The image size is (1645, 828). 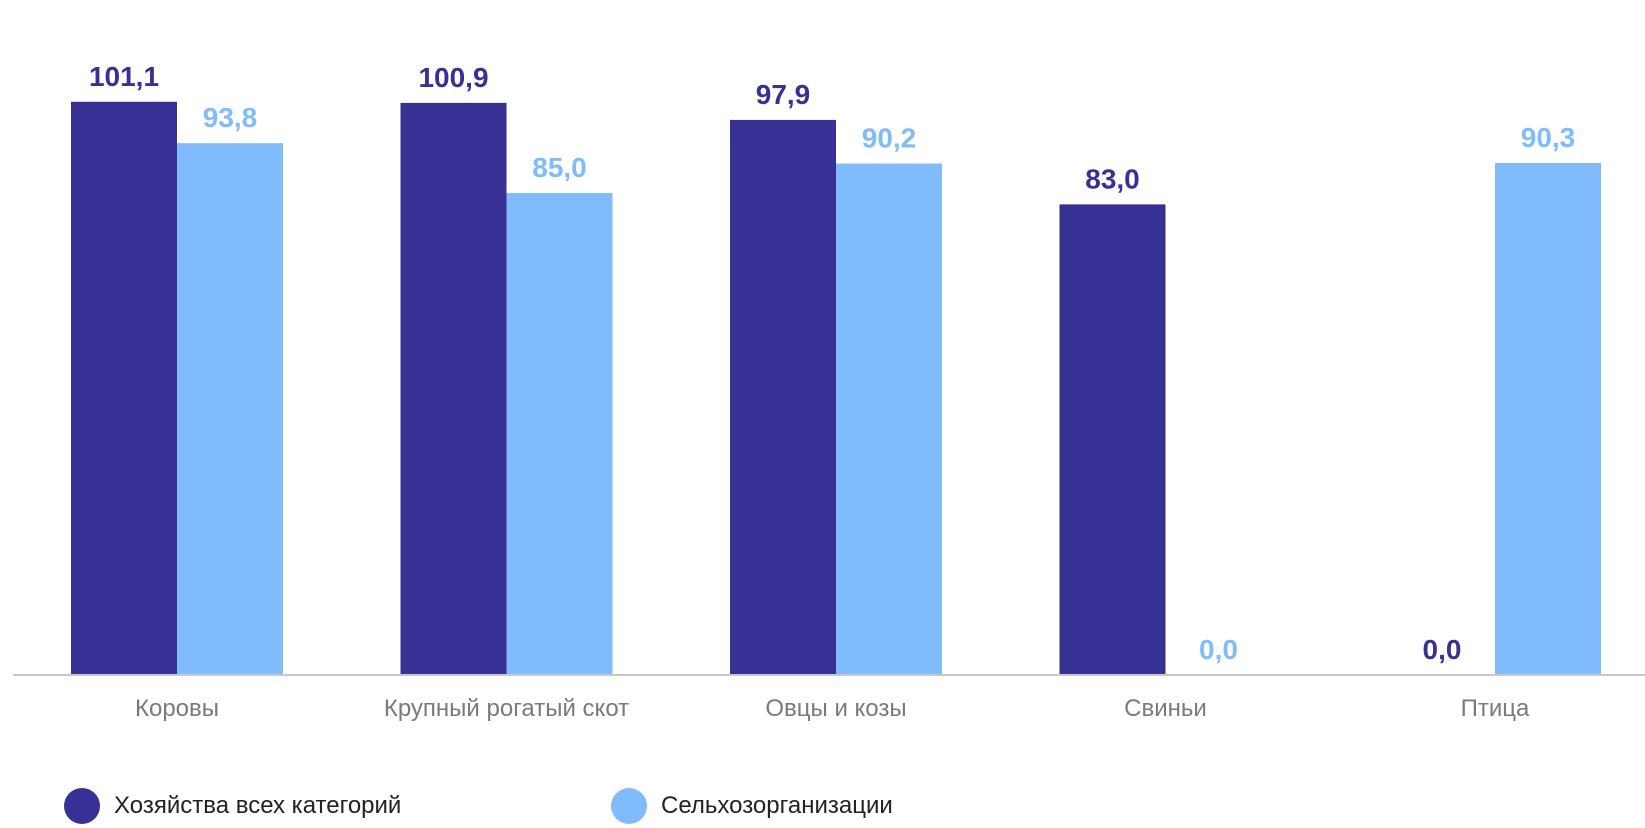 I want to click on value-label-series-2-1: 93,8, so click(x=230, y=117).